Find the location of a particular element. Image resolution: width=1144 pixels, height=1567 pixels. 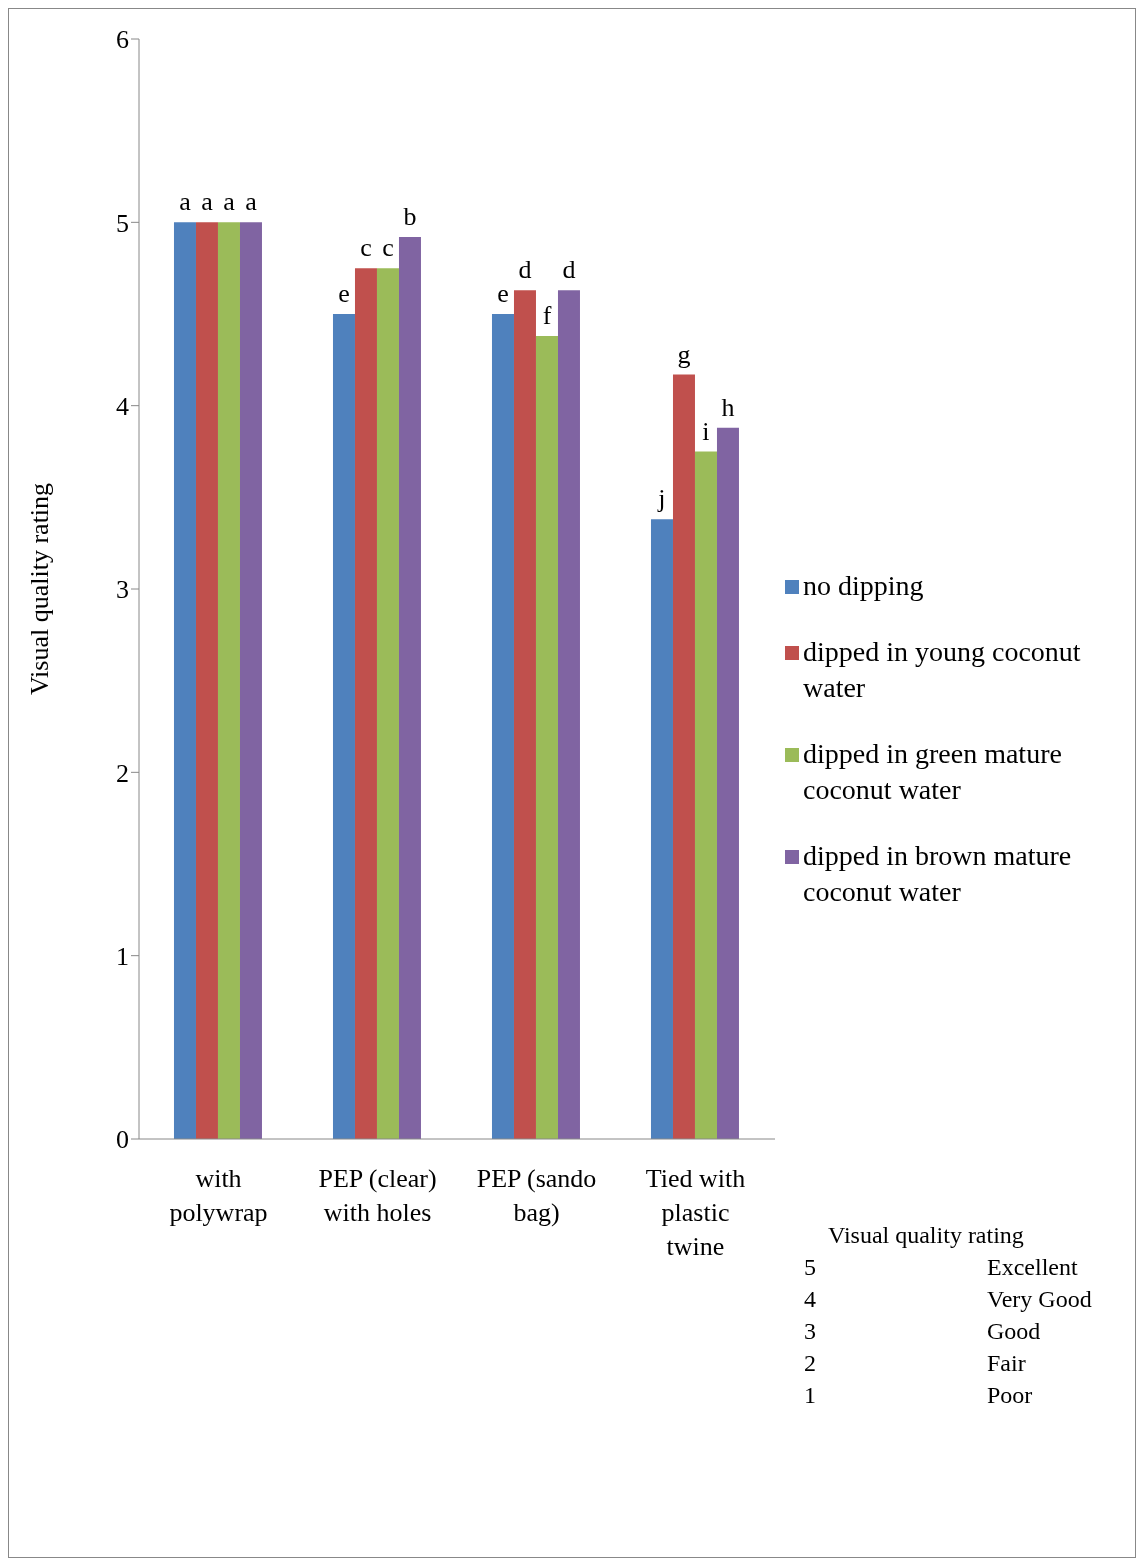

legend-label: dipped in green mature coconut water is located at coordinates (933, 772).